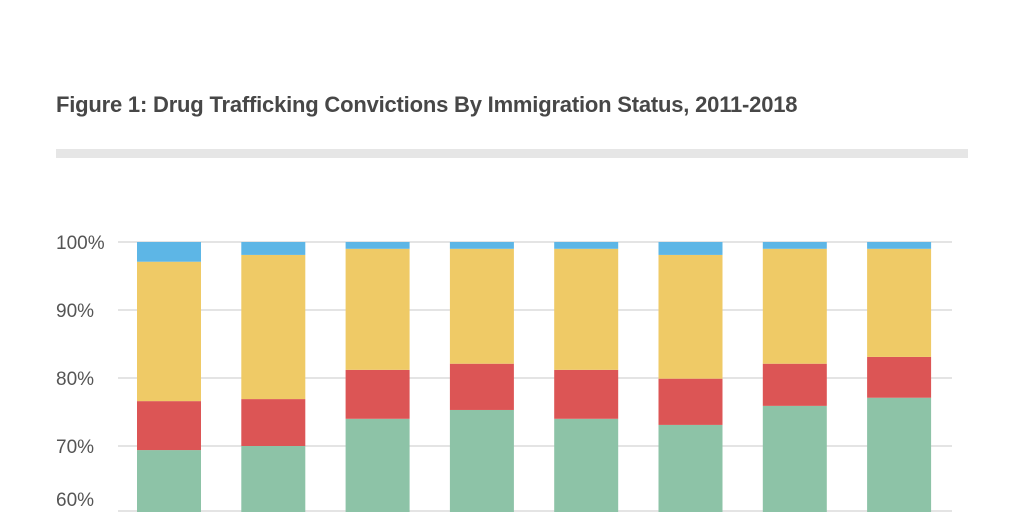 This screenshot has width=1024, height=512. What do you see at coordinates (75, 311) in the screenshot?
I see `y-tick-label: 90%` at bounding box center [75, 311].